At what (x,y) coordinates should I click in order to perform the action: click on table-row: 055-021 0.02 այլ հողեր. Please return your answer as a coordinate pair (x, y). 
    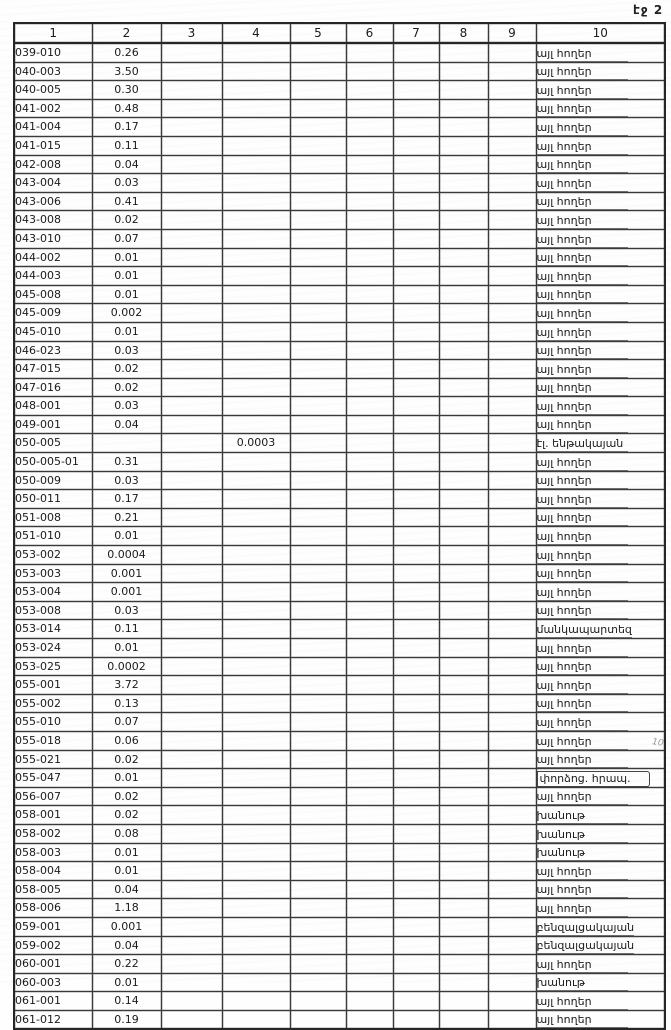
    Looking at the image, I should click on (339, 759).